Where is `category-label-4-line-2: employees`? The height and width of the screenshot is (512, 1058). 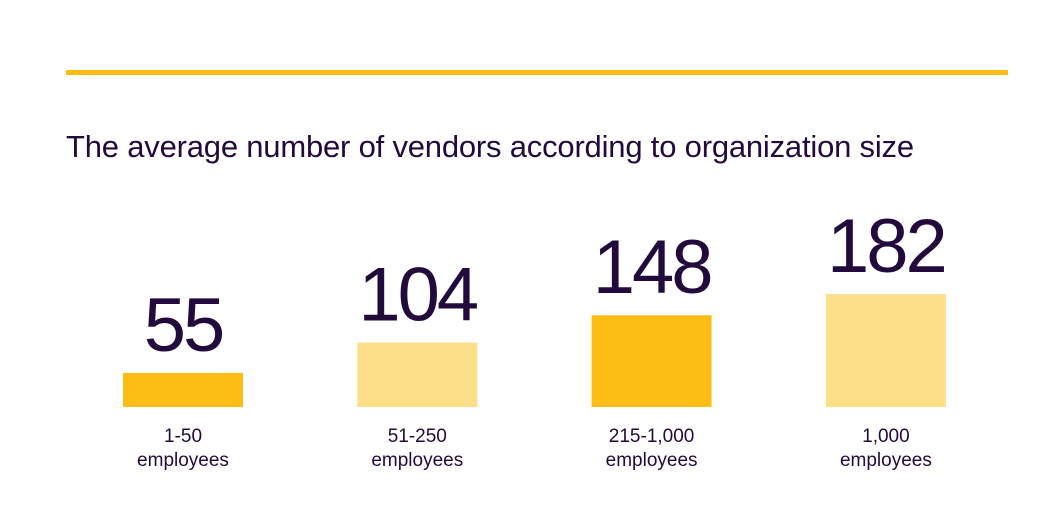 category-label-4-line-2: employees is located at coordinates (886, 460).